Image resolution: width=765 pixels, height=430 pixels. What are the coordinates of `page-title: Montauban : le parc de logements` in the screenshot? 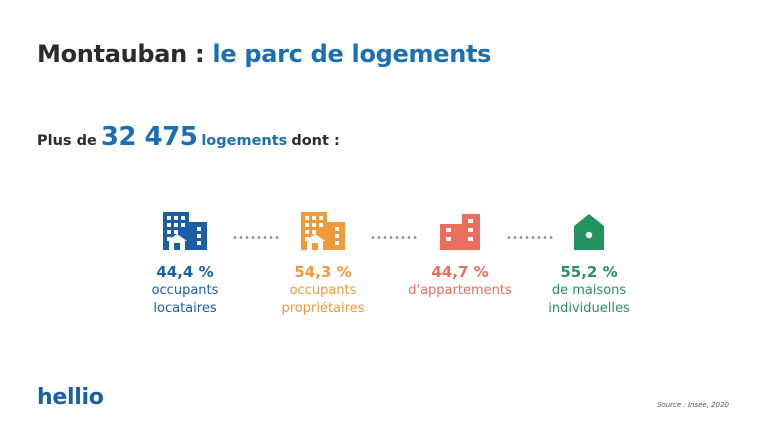 It's located at (264, 54).